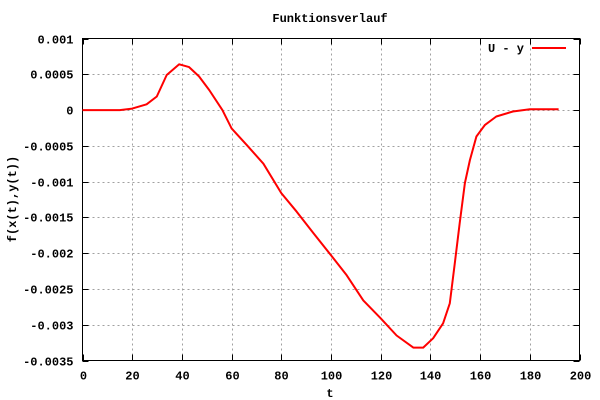  I want to click on x-tick-label: 180, so click(531, 377).